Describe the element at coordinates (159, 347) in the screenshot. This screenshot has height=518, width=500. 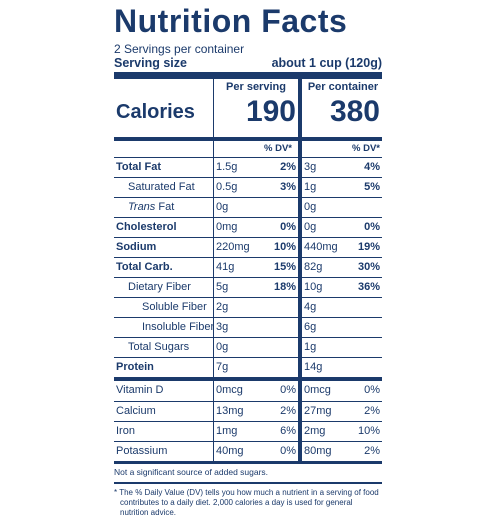
I see `nutrient-name: Total Sugars` at that location.